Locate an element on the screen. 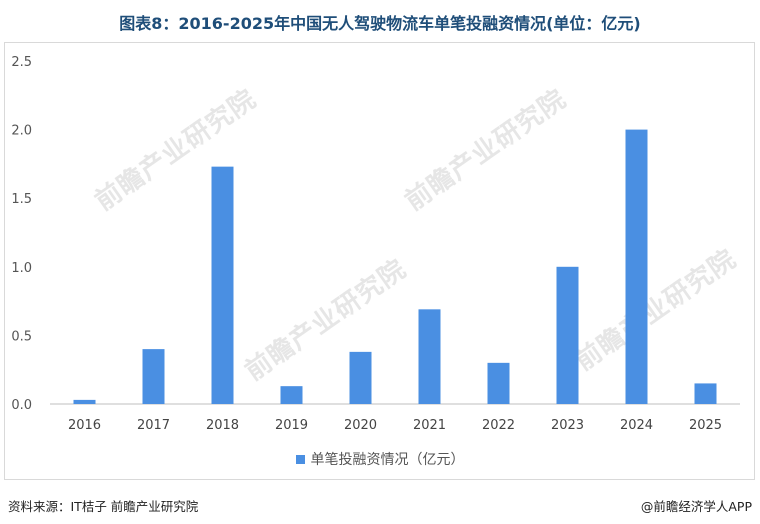  y-tick-label: 1.0 is located at coordinates (21, 268).